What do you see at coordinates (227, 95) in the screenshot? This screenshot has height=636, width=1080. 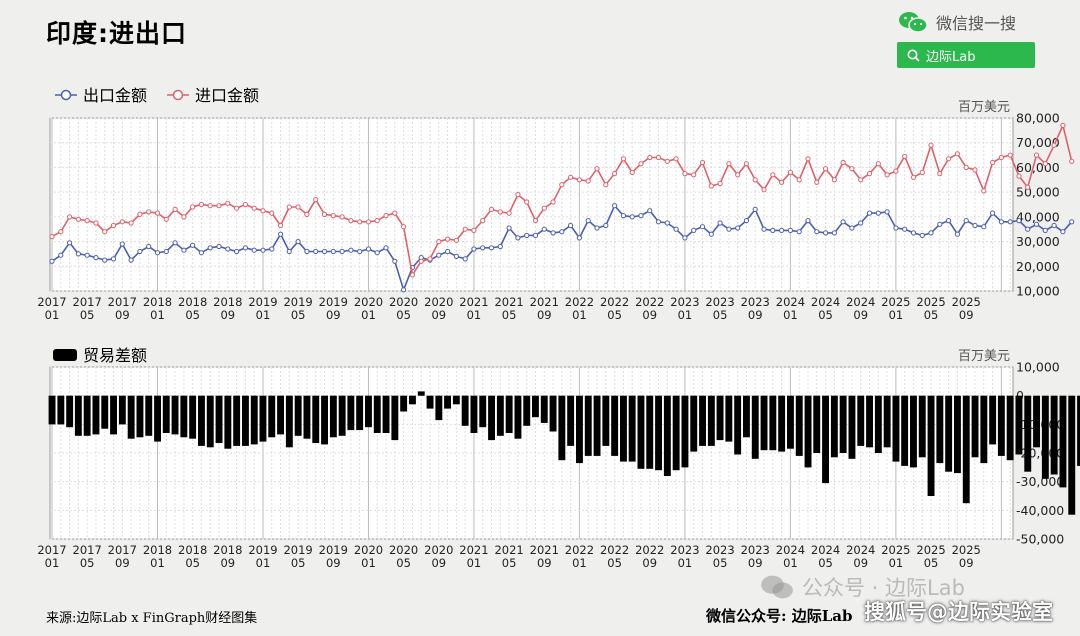 I see `legend-import-label: 进口金额` at bounding box center [227, 95].